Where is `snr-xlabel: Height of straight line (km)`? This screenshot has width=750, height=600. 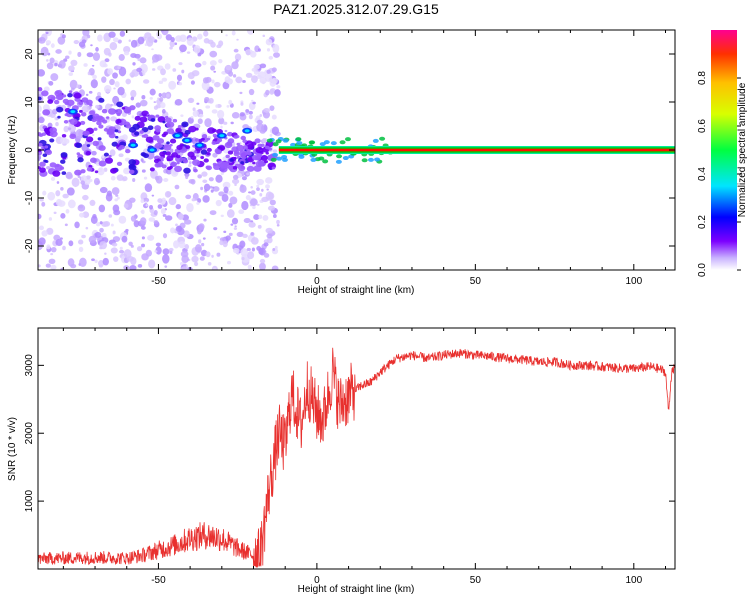 snr-xlabel: Height of straight line (km) is located at coordinates (356, 589).